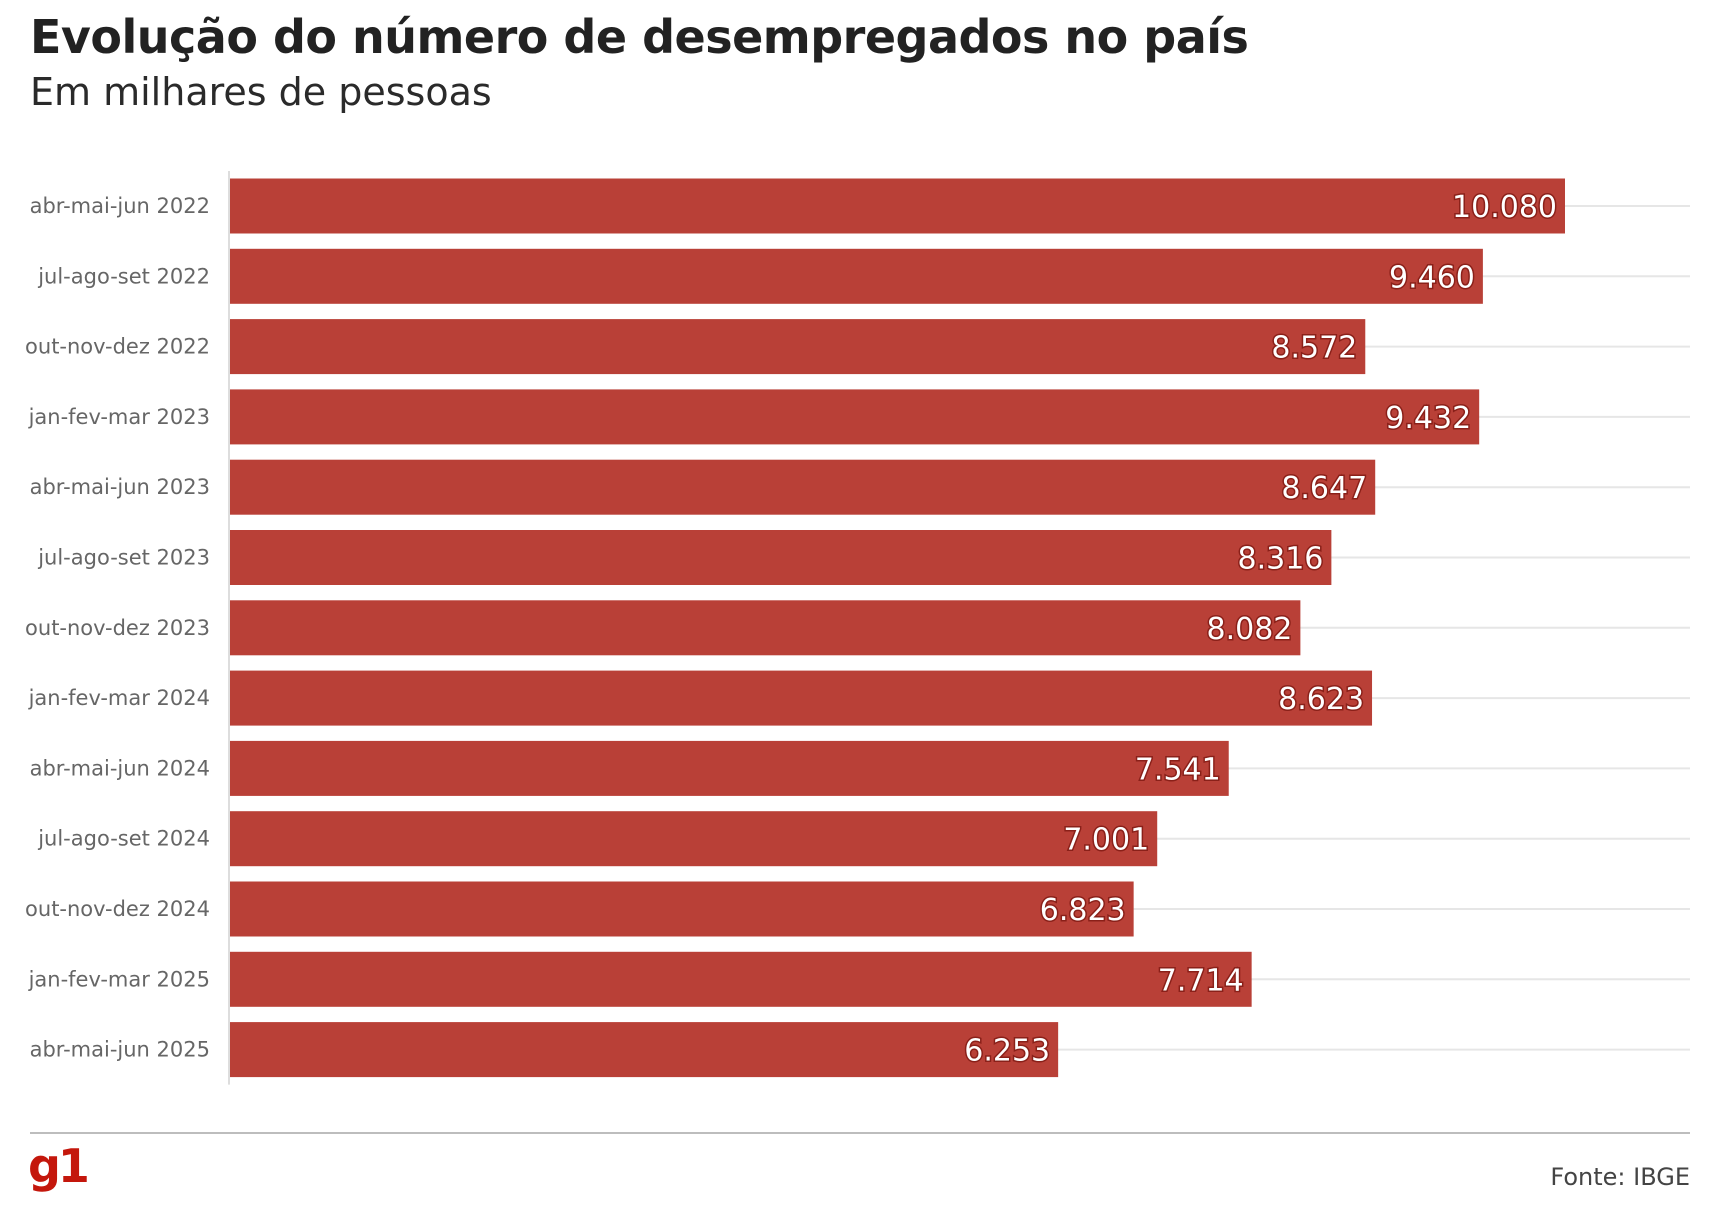 Image resolution: width=1716 pixels, height=1214 pixels. What do you see at coordinates (1249, 629) in the screenshot?
I see `value-label: 8.082` at bounding box center [1249, 629].